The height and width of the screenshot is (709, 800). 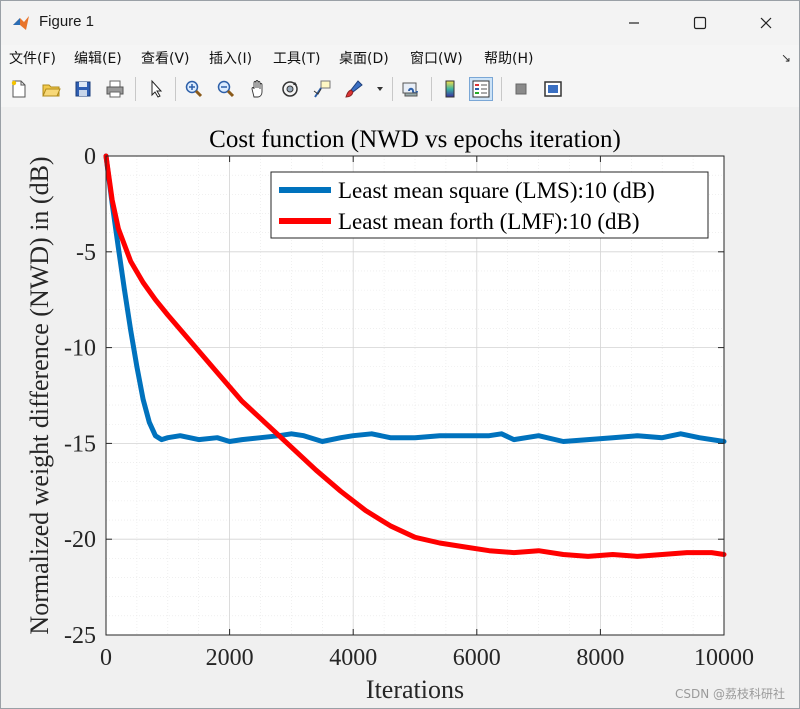 I want to click on brush-icon, so click(x=354, y=89).